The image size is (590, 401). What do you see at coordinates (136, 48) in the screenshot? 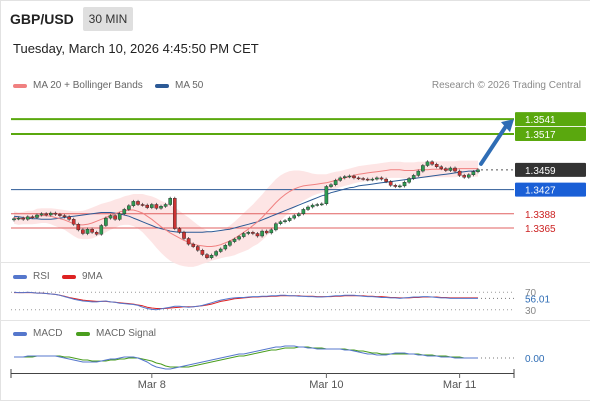
I see `timestamp: Tuesday, March 10, 2026 4:45:50 PM CET` at bounding box center [136, 48].